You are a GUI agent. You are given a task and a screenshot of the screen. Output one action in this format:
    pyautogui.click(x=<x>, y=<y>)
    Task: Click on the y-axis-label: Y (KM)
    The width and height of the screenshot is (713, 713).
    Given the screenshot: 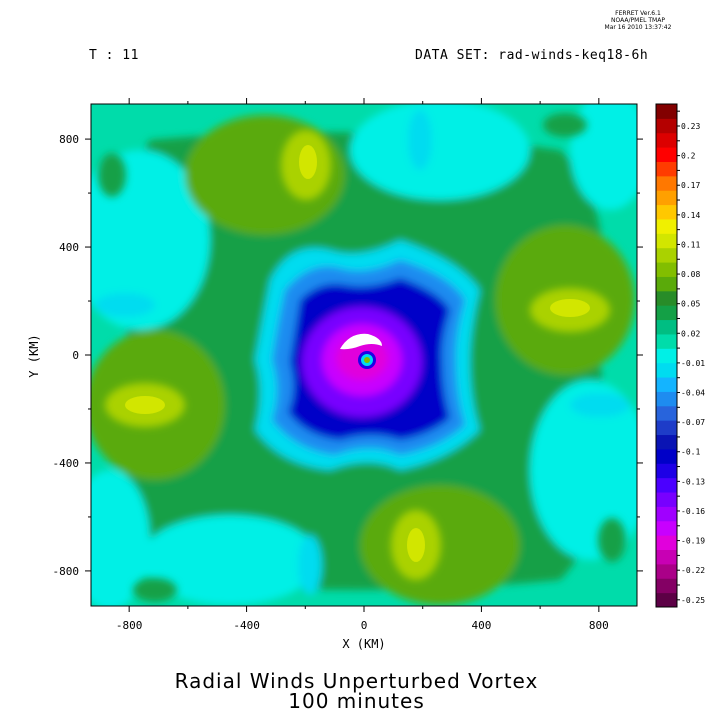 What is the action you would take?
    pyautogui.click(x=34, y=355)
    